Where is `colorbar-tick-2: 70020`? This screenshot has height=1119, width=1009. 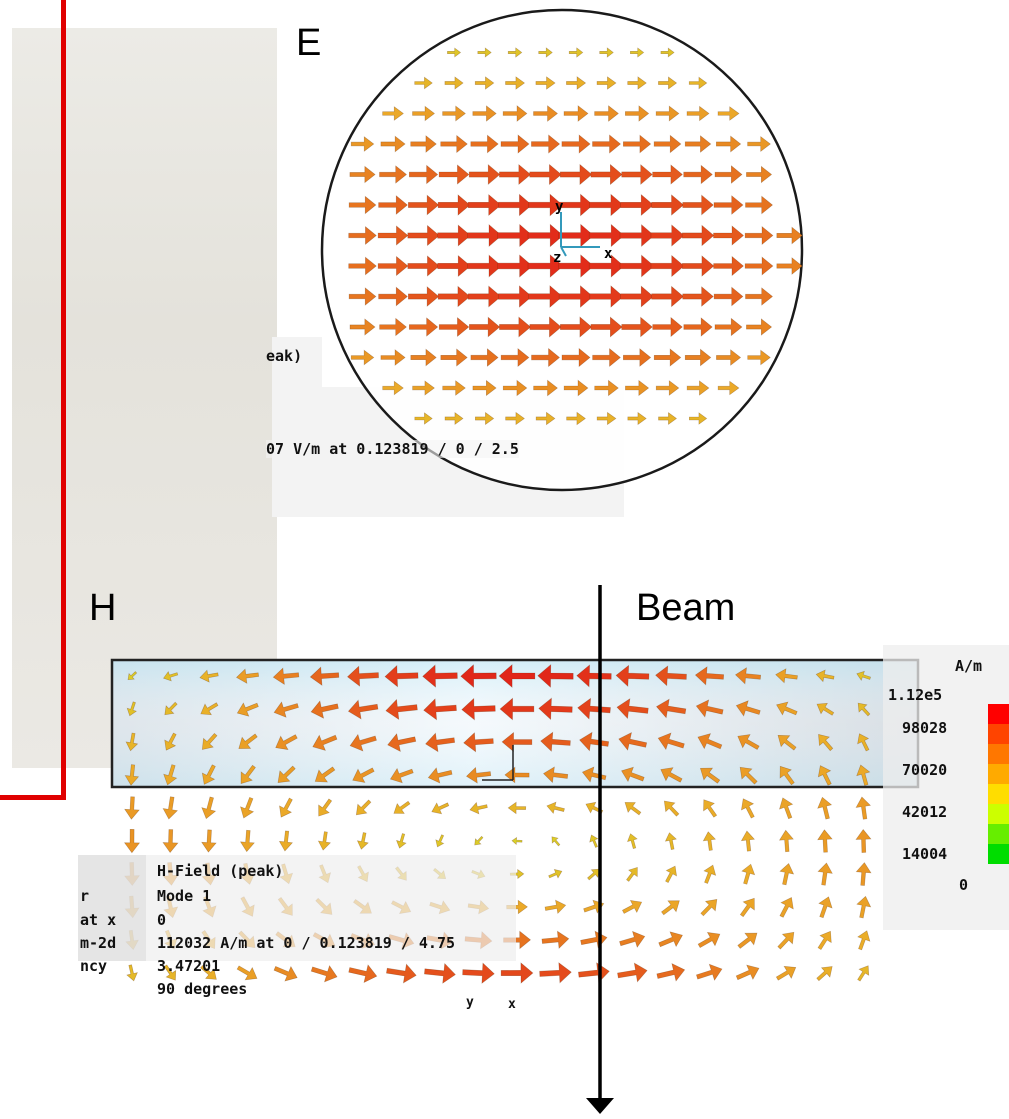 colorbar-tick-2: 70020 is located at coordinates (925, 770).